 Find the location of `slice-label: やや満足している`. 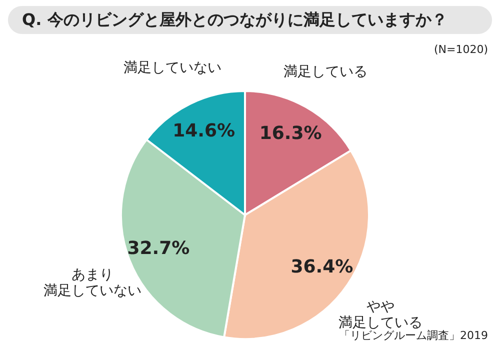

slice-label: やや満足している is located at coordinates (380, 315).